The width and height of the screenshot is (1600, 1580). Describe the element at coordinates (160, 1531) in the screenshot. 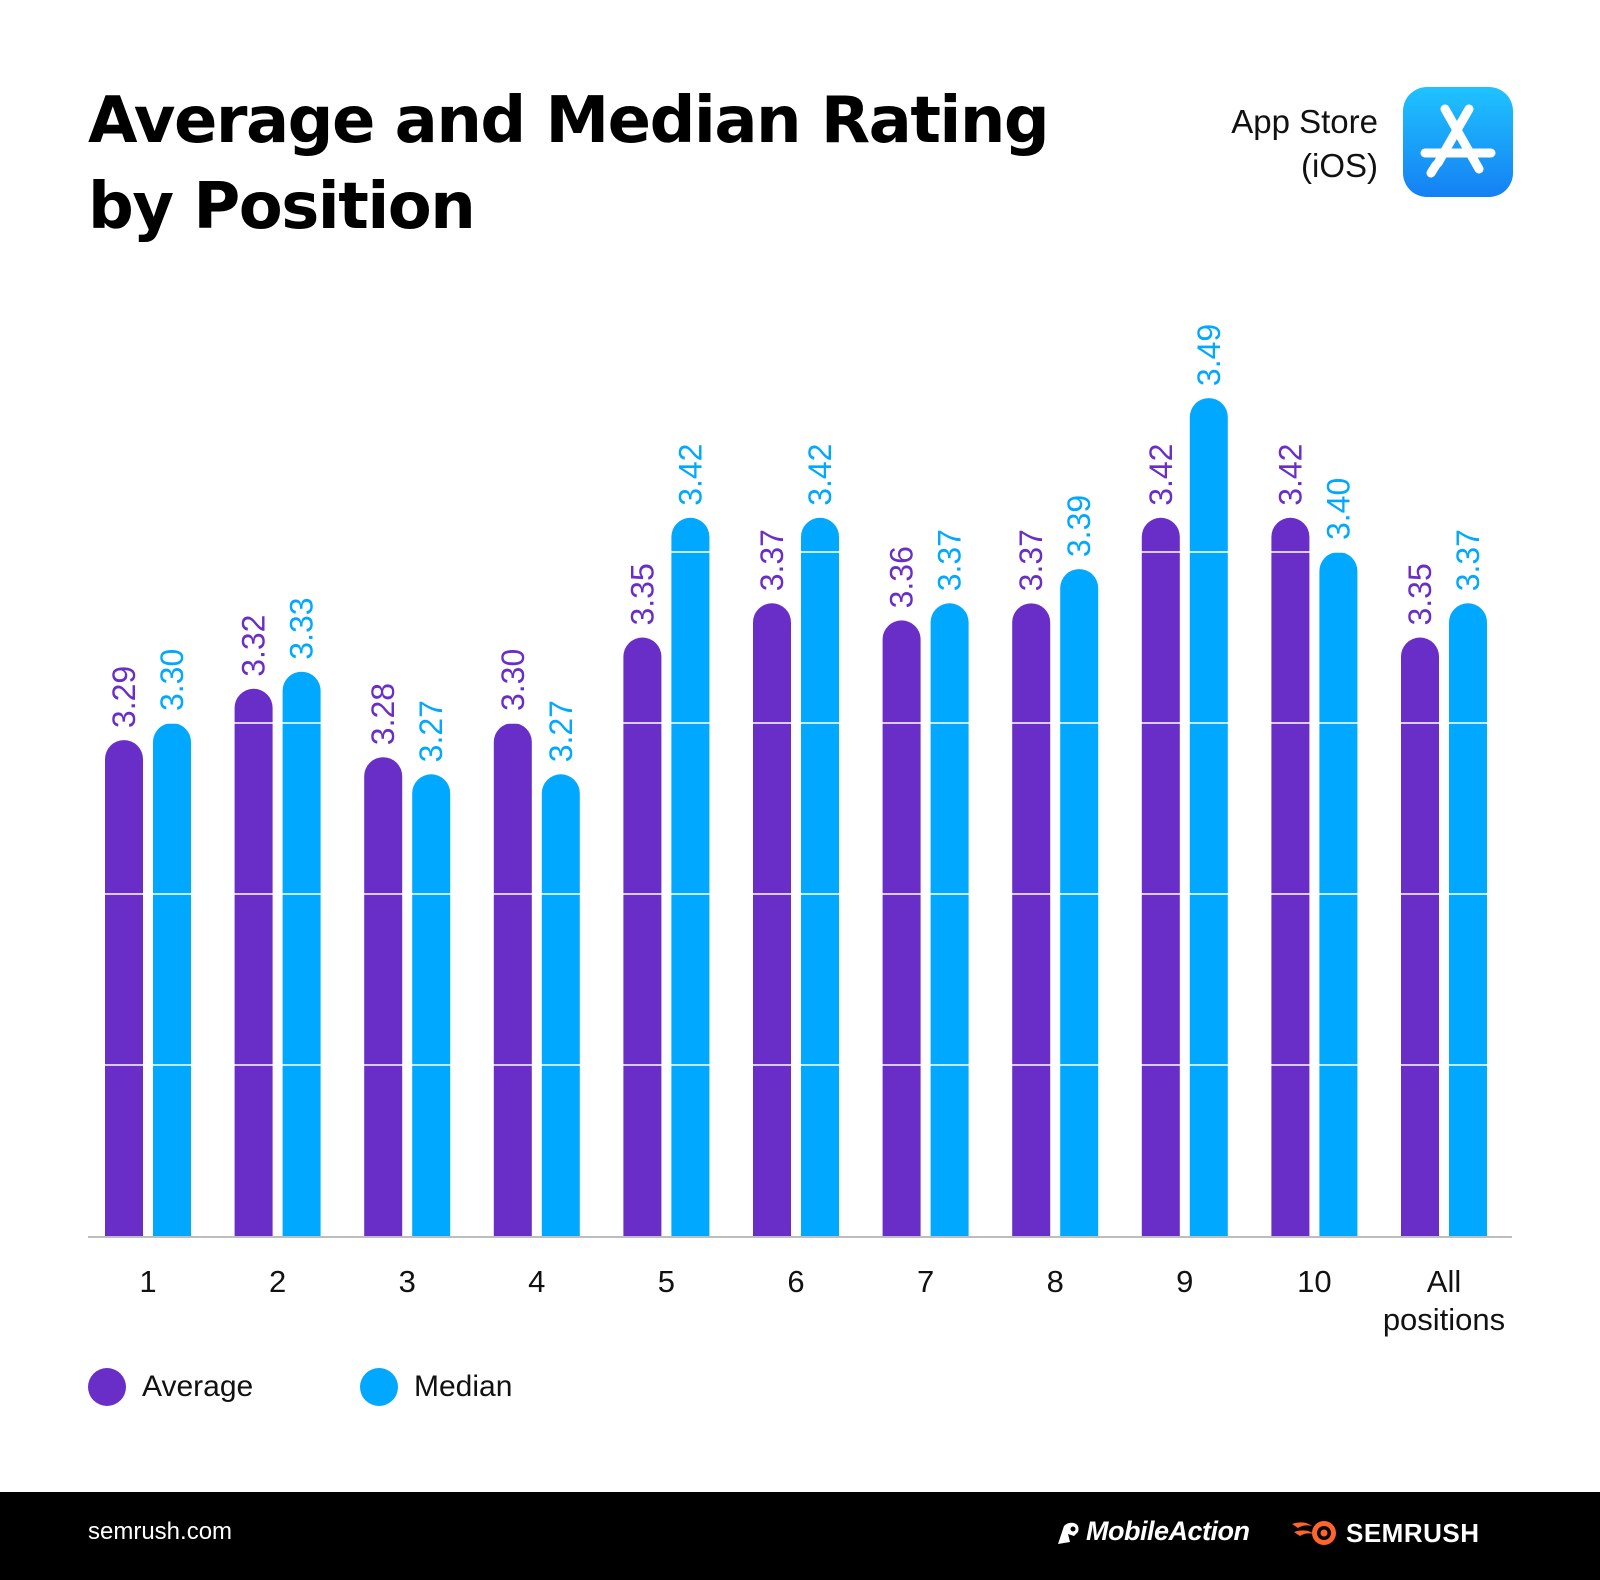

I see `footer-url: semrush.com` at that location.